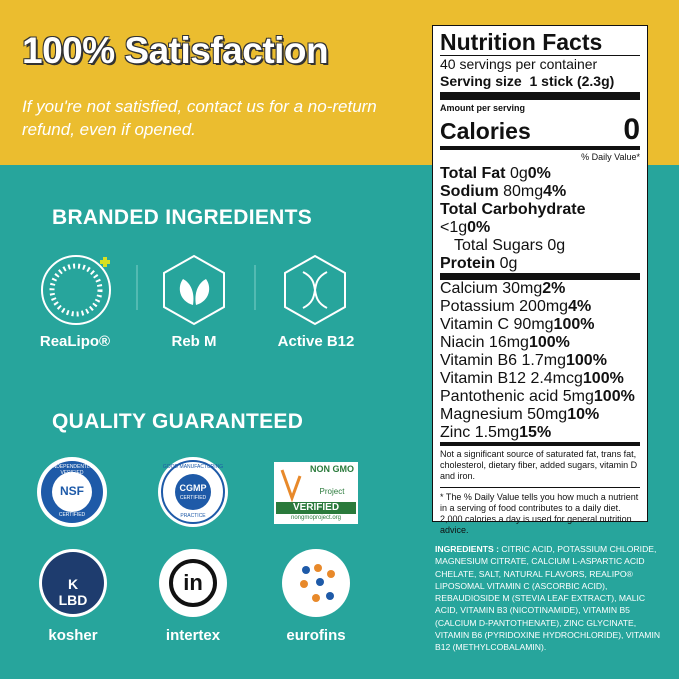 This screenshot has width=679, height=679. Describe the element at coordinates (543, 360) in the screenshot. I see `nutrient-amount: 1.7mg` at that location.